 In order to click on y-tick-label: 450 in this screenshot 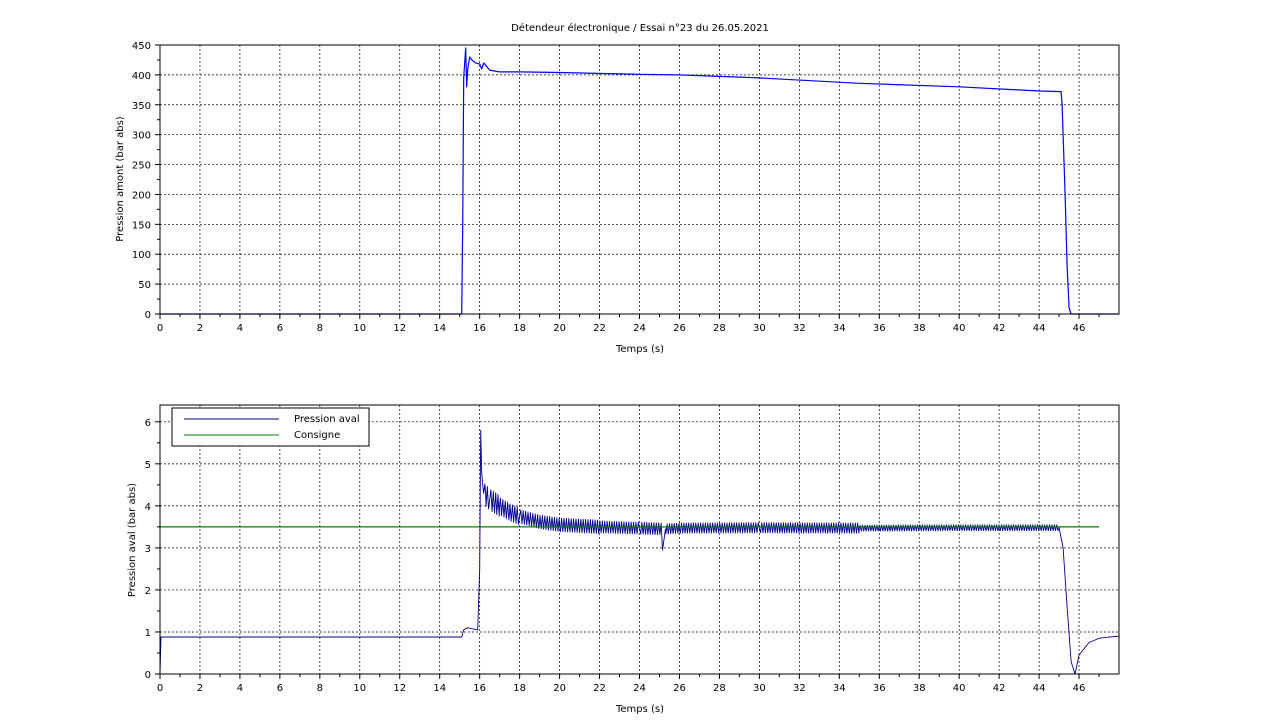, I will do `click(141, 46)`.